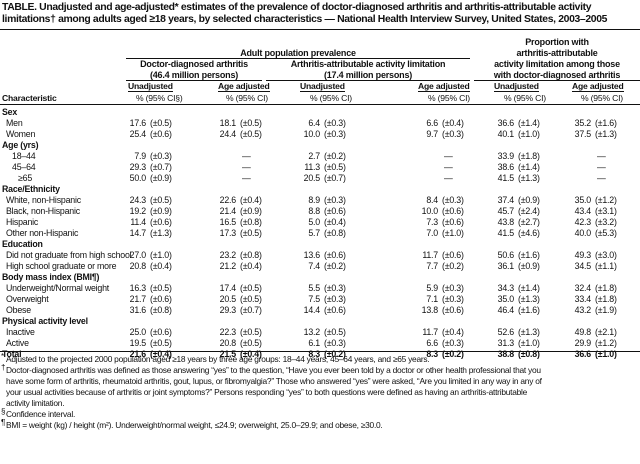  Describe the element at coordinates (583, 266) in the screenshot. I see `percent-value: 34.5` at that location.